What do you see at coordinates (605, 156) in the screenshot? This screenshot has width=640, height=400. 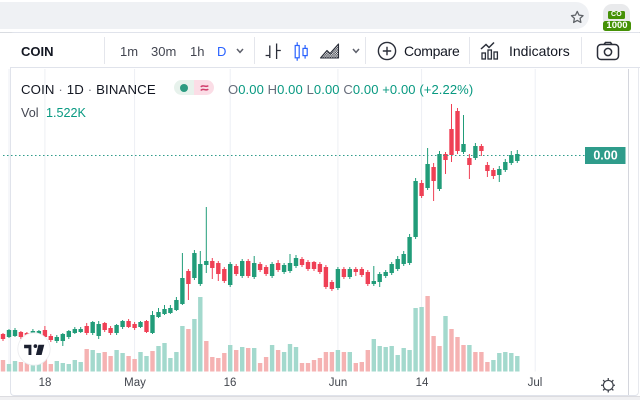 I see `svg-text: 0.00` at bounding box center [605, 156].